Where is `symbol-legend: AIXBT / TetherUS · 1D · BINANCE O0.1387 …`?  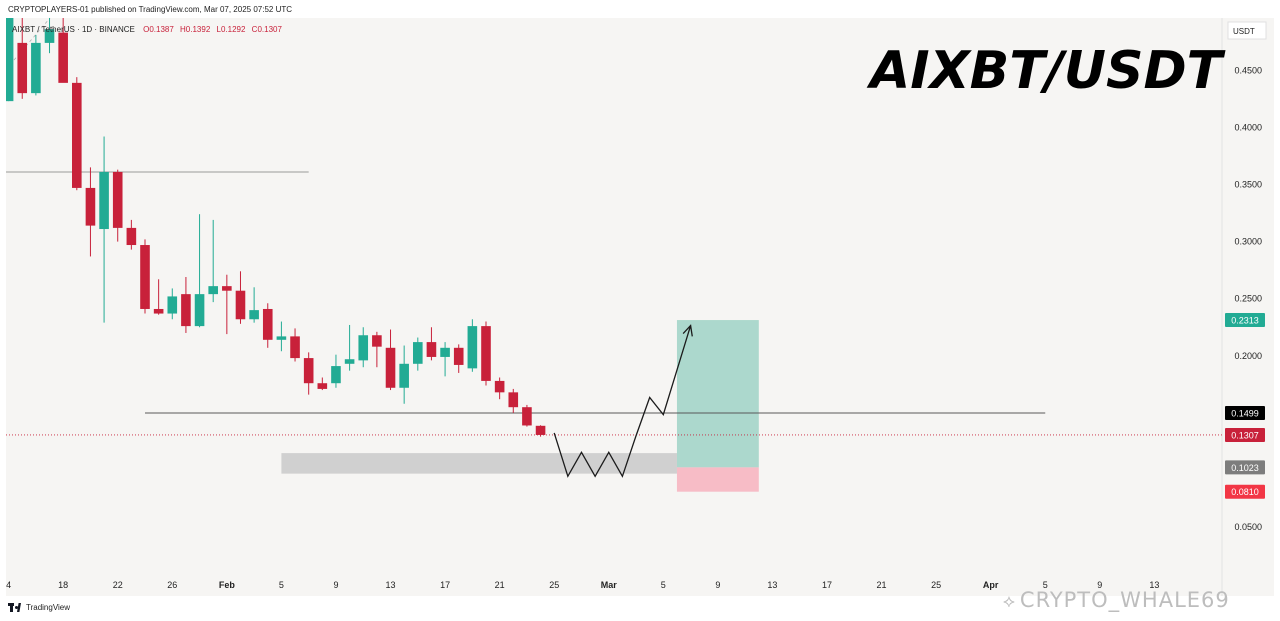 symbol-legend: AIXBT / TetherUS · 1D · BINANCE O0.1387 … is located at coordinates (147, 29).